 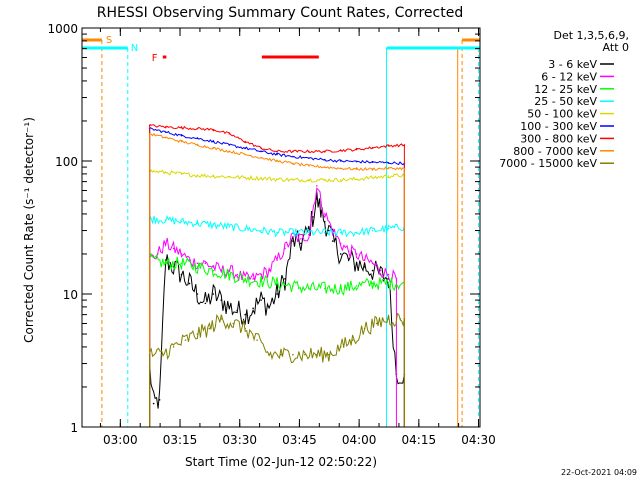 I want to click on legend-label-2: 12 - 25 keV, so click(x=565, y=89).